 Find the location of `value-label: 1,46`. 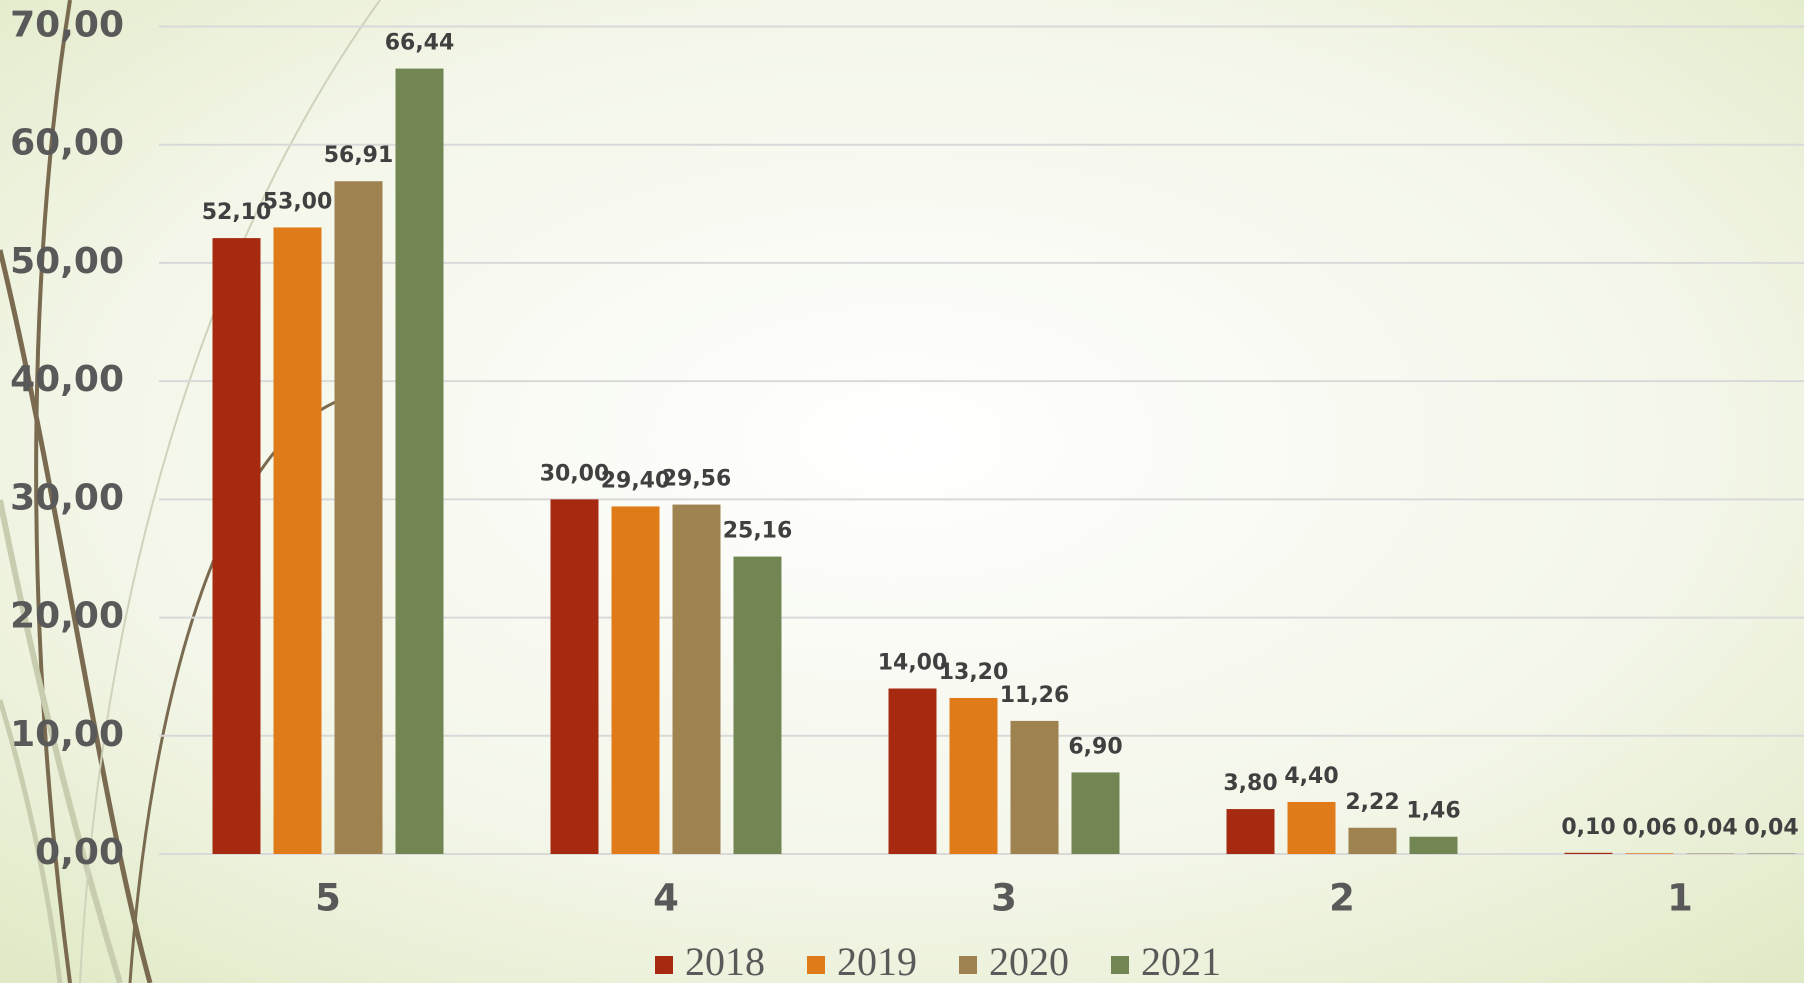

value-label: 1,46 is located at coordinates (1433, 811).